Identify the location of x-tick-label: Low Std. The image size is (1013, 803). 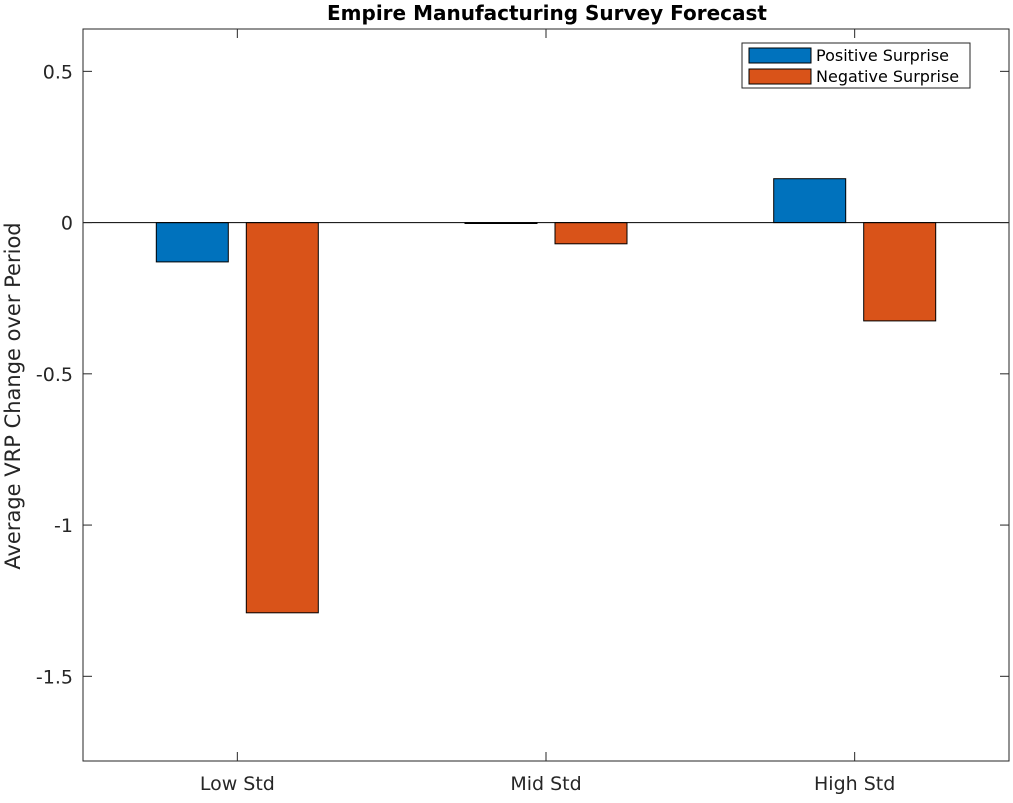
(237, 784).